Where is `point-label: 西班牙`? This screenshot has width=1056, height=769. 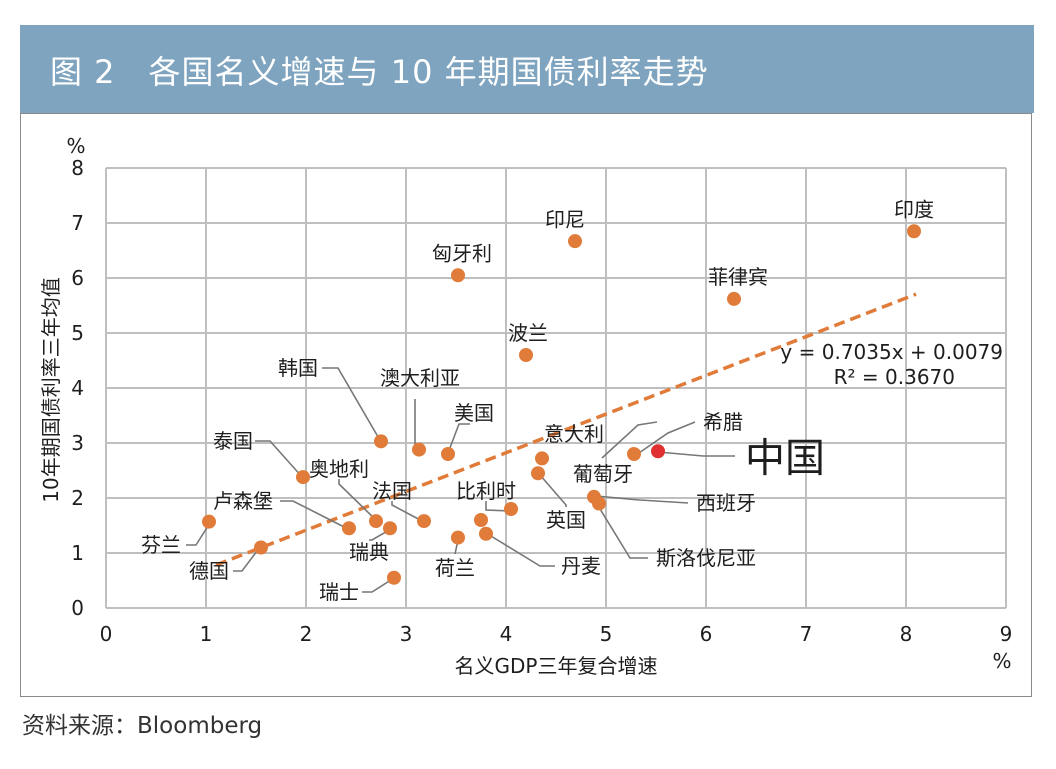
point-label: 西班牙 is located at coordinates (726, 503).